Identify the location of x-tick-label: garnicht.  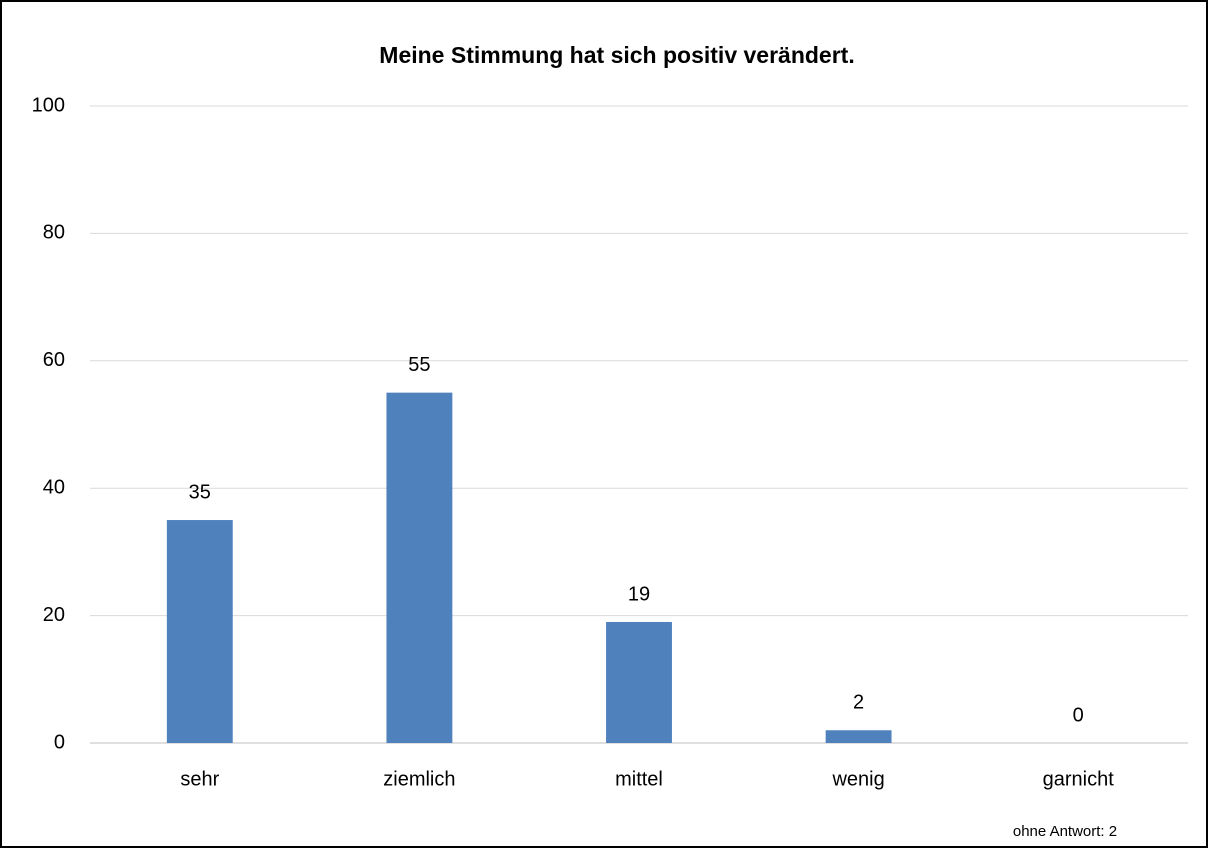
(1079, 779).